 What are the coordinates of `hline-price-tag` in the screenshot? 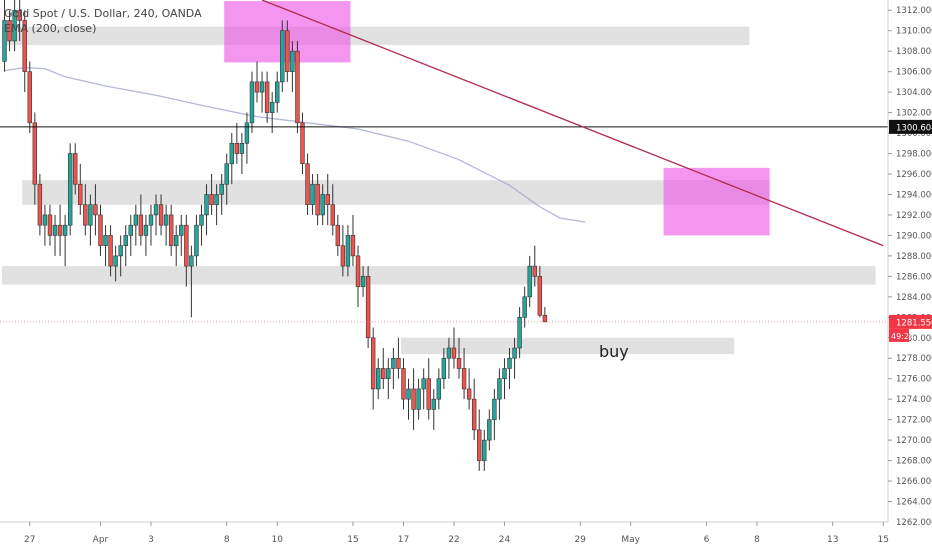 It's located at (910, 126).